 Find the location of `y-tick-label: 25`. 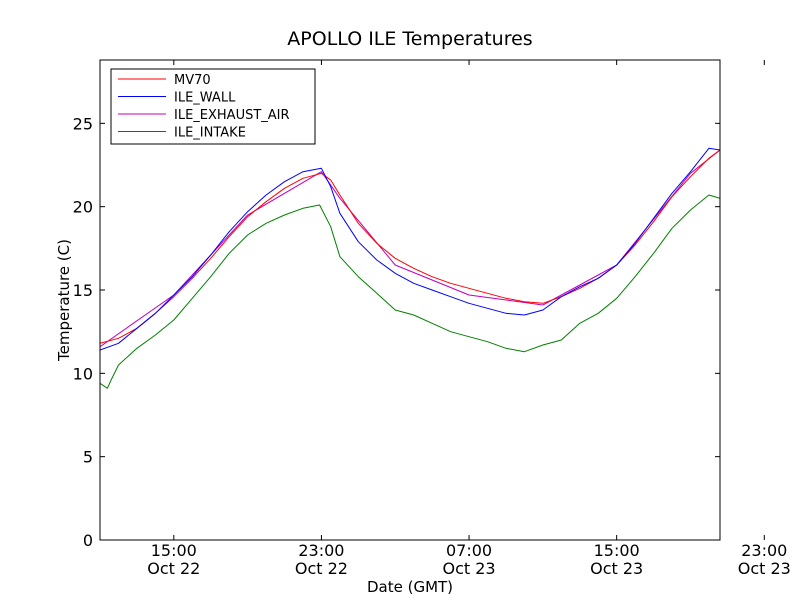

y-tick-label: 25 is located at coordinates (83, 123).